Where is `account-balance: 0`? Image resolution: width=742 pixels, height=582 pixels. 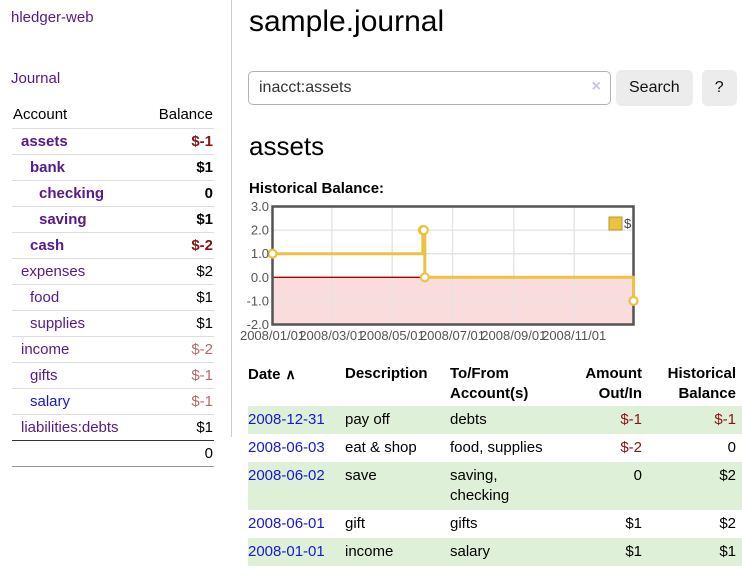
account-balance: 0 is located at coordinates (208, 193).